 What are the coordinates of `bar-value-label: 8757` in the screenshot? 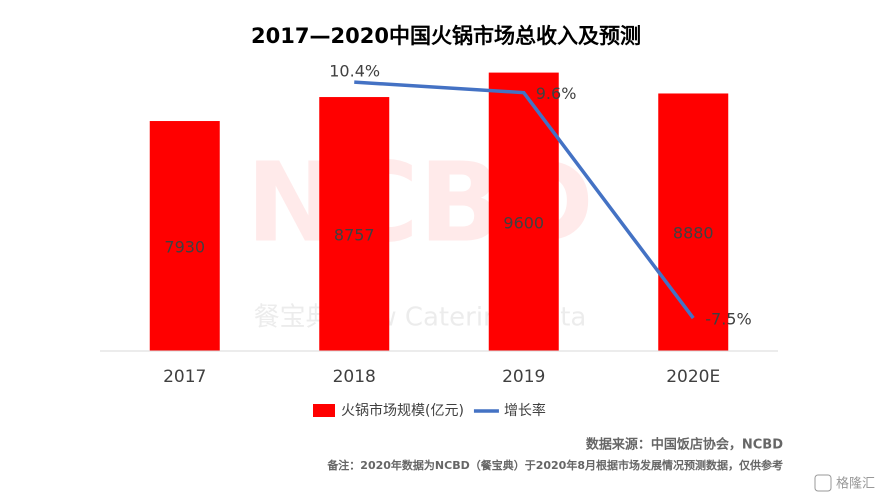 It's located at (354, 235).